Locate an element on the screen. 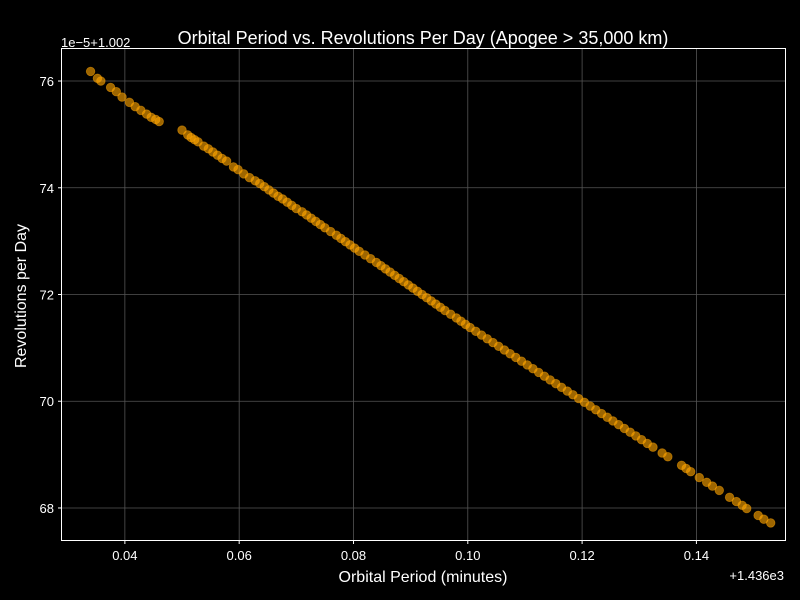 The height and width of the screenshot is (600, 800). y-tick-label: 76 is located at coordinates (47, 81).